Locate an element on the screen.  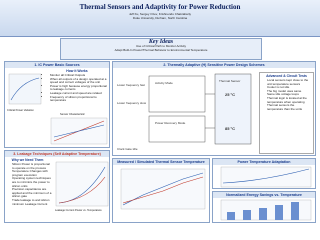
key-ideas-title: Key Ideas is located at coordinates (161, 42).